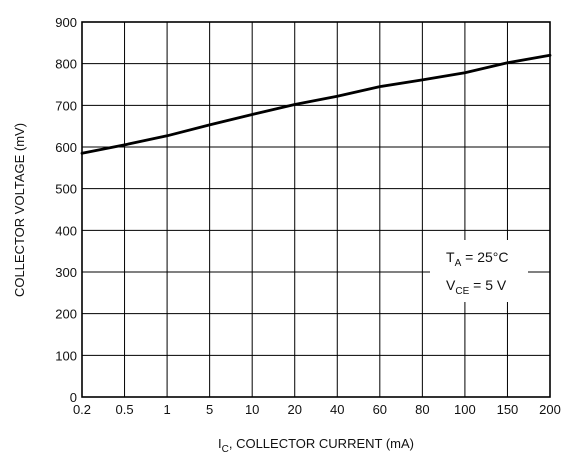 The width and height of the screenshot is (565, 459). I want to click on annotation-ta-subscript: A, so click(458, 263).